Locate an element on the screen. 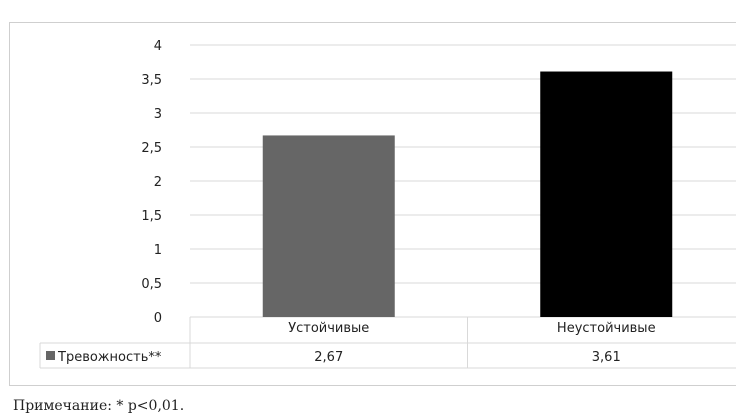  y-tick-label: 0,5 is located at coordinates (151, 284).